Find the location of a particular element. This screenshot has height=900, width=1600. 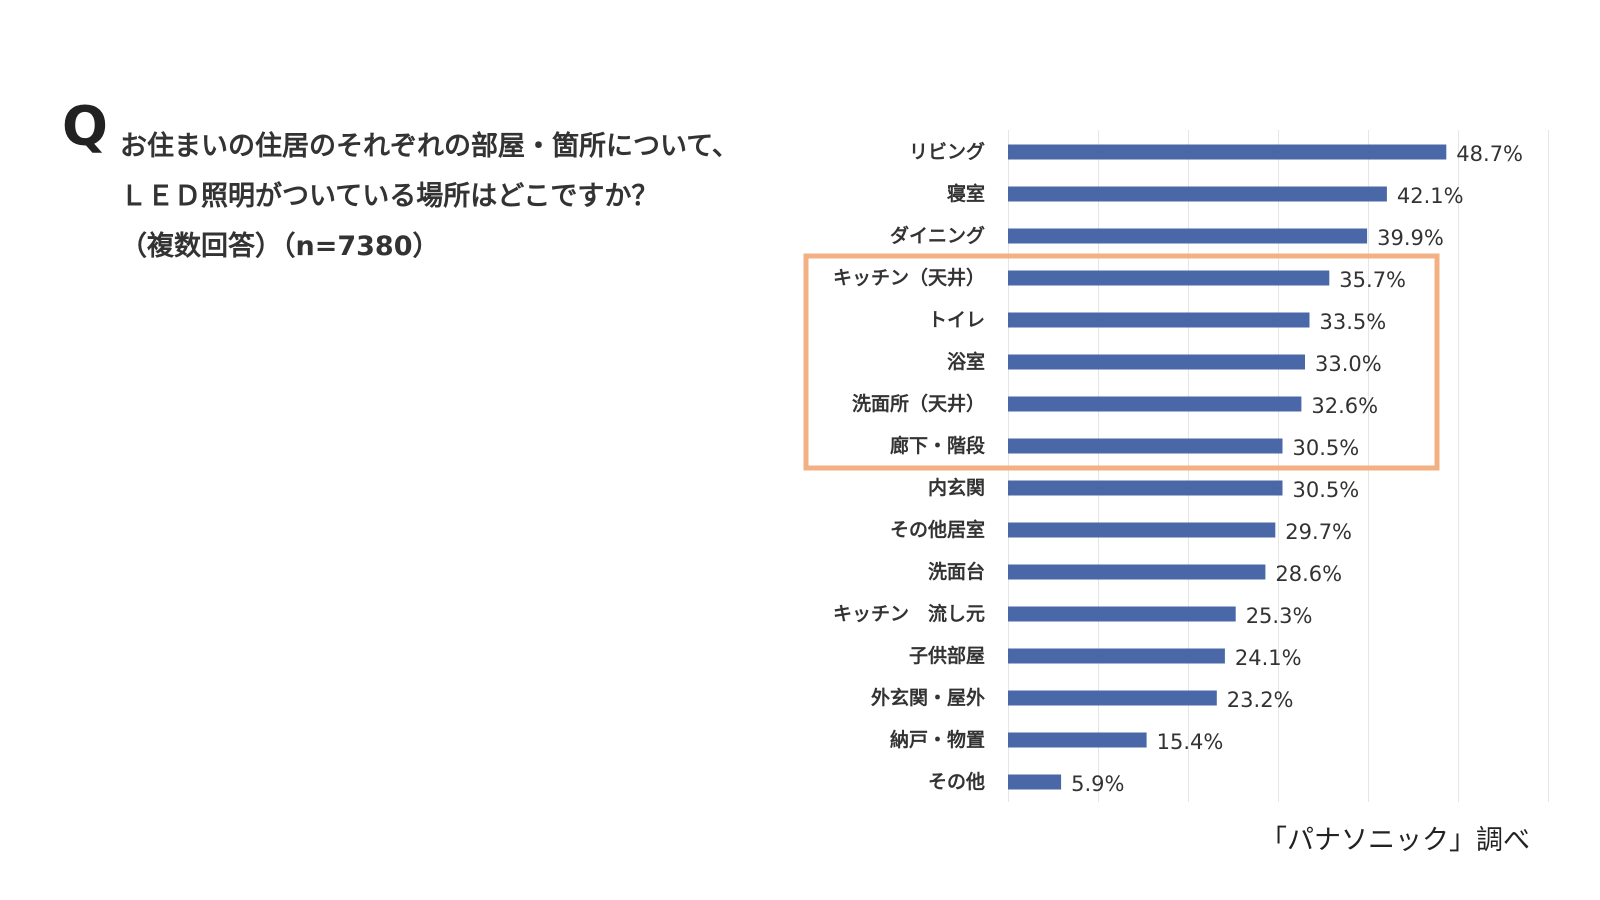

category-label: その他 is located at coordinates (956, 781).